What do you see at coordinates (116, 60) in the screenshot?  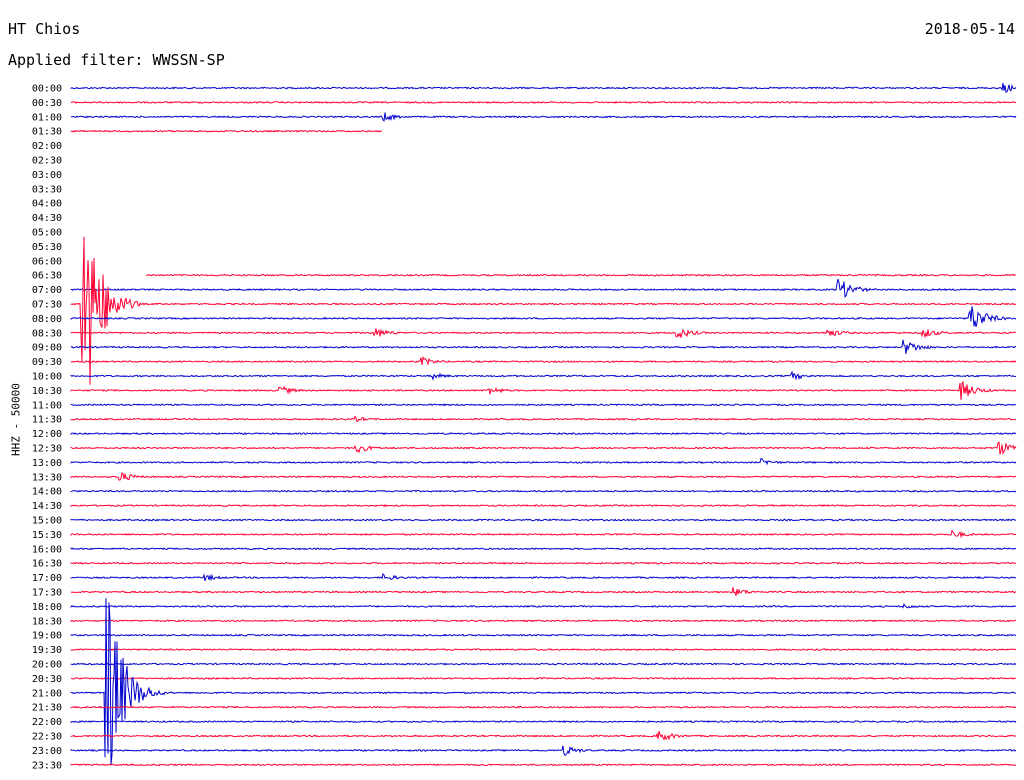 I see `filter-subtitle: Applied filter: WWSSN-SP` at bounding box center [116, 60].